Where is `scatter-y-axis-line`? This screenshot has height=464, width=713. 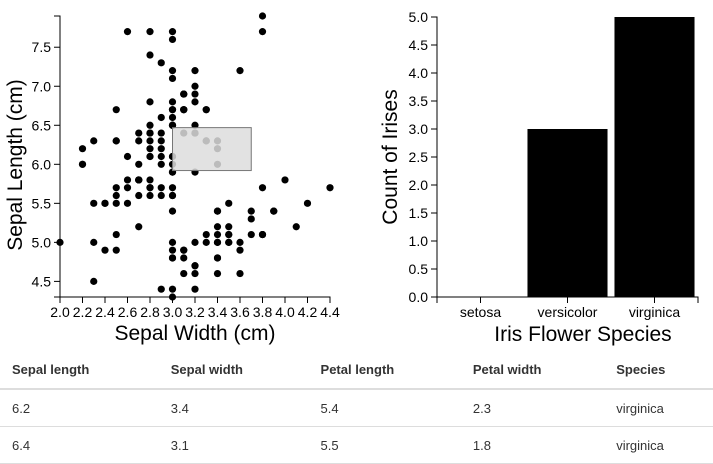
scatter-y-axis-line is located at coordinates (57, 156).